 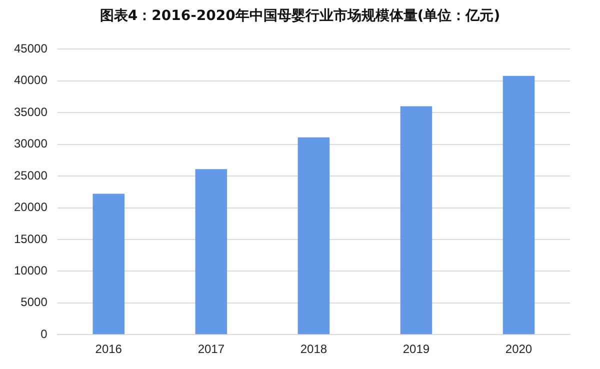 I want to click on y-tick-label: 35000, so click(x=31, y=111).